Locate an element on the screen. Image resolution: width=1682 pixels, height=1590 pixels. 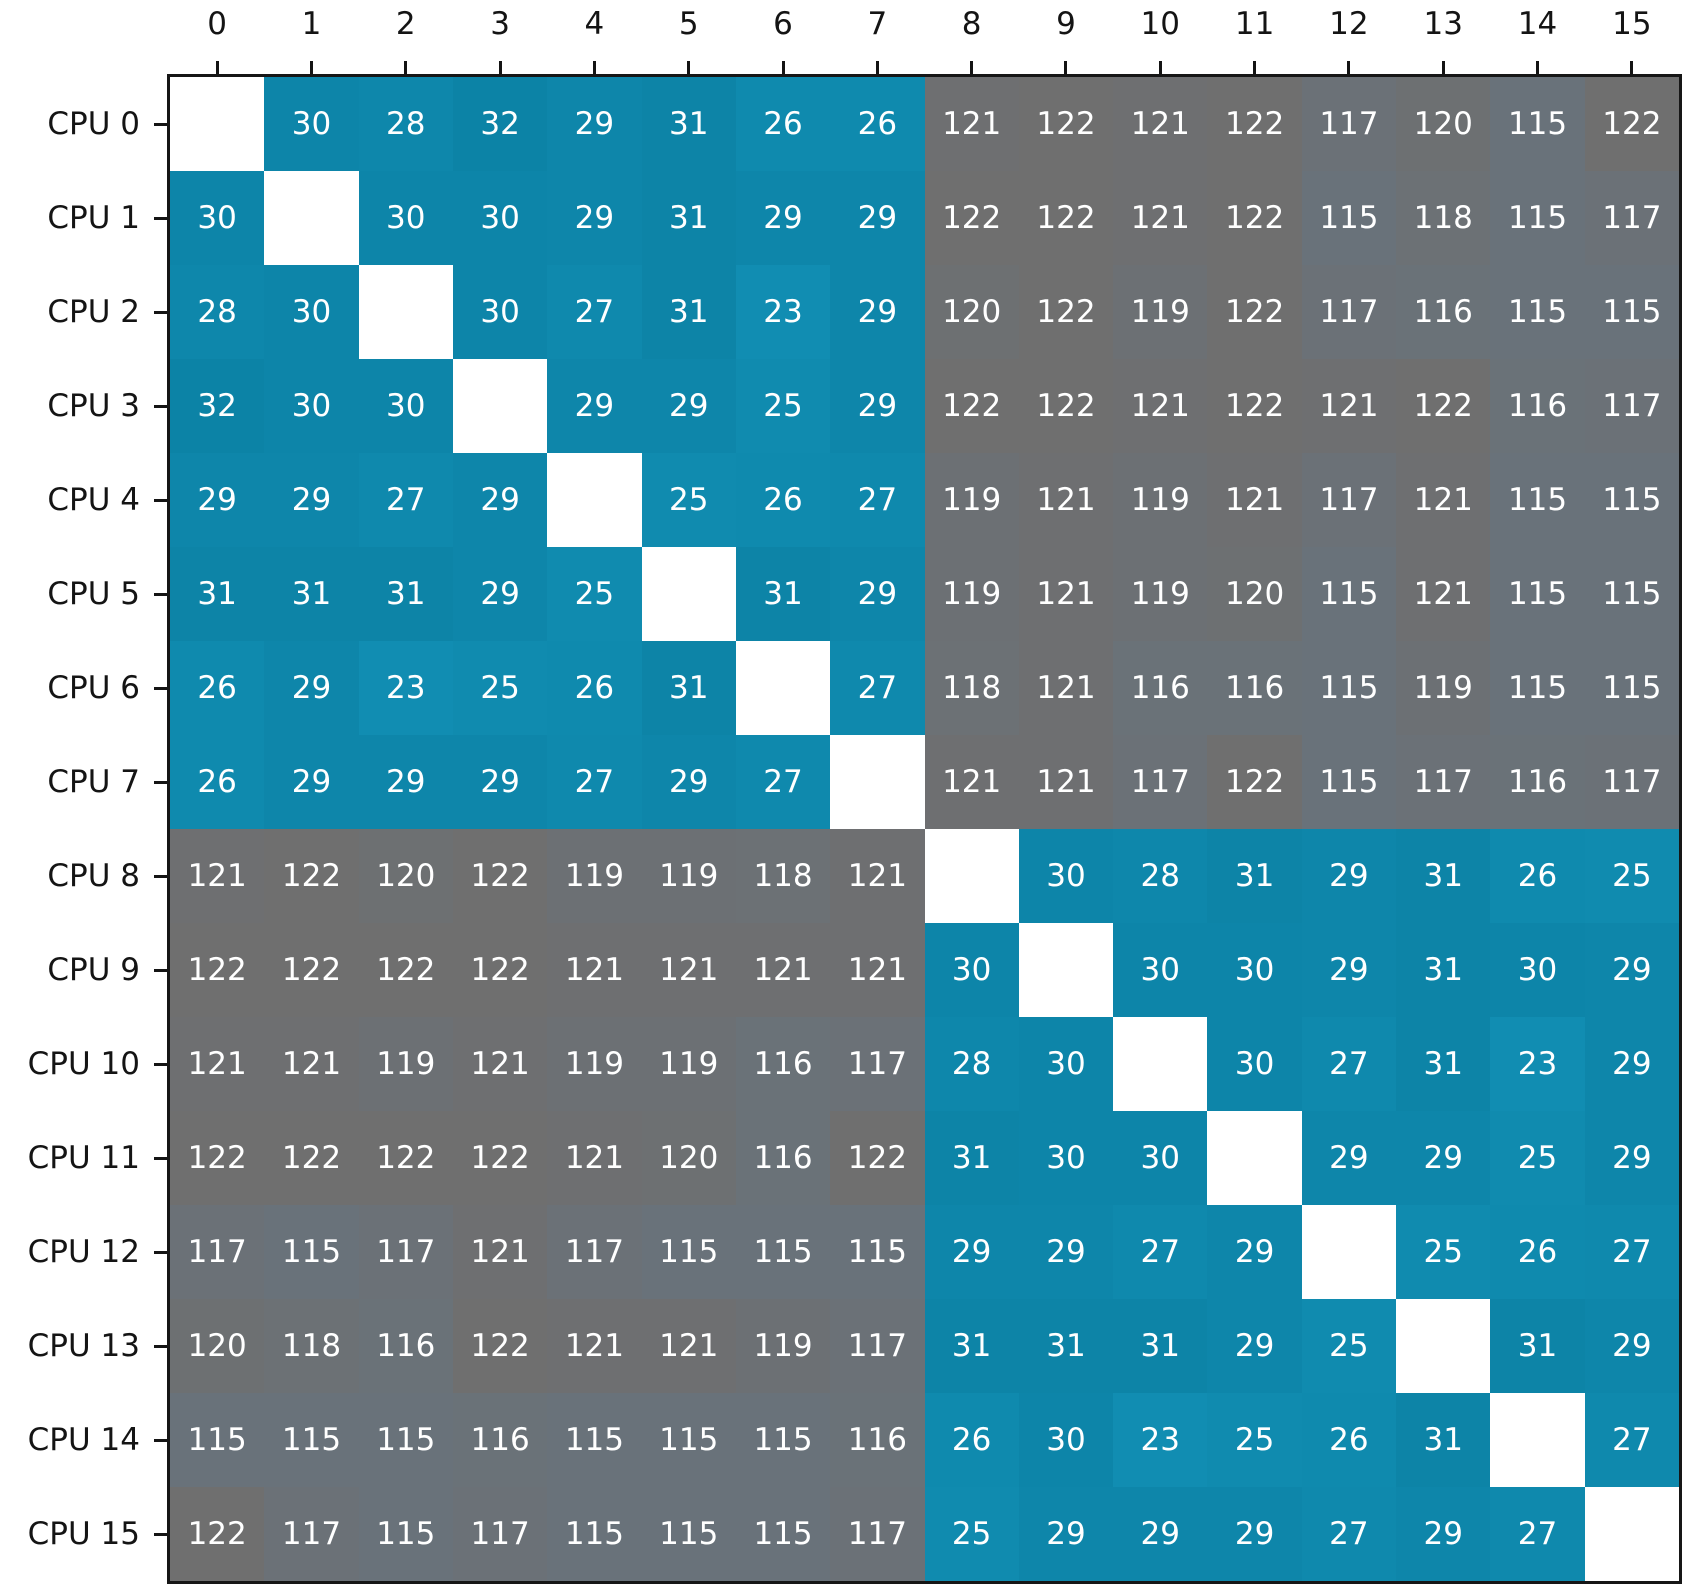
heatmap-cell-r4-c6: 26 is located at coordinates (783, 500).